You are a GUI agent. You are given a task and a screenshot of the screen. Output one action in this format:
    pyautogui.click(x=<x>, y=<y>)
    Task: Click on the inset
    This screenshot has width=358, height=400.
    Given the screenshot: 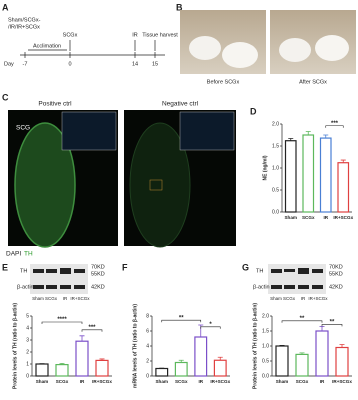 What is the action you would take?
    pyautogui.click(x=89, y=131)
    